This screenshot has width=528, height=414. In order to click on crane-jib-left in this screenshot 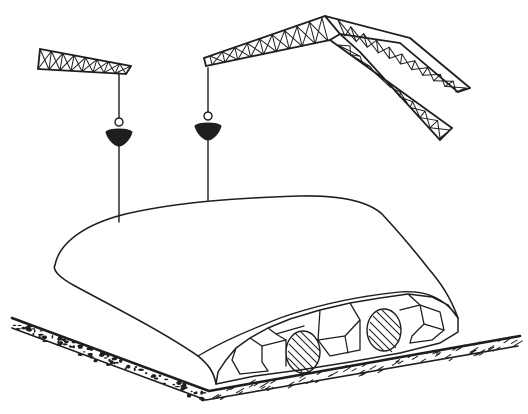, I will do `click(84, 61)`.